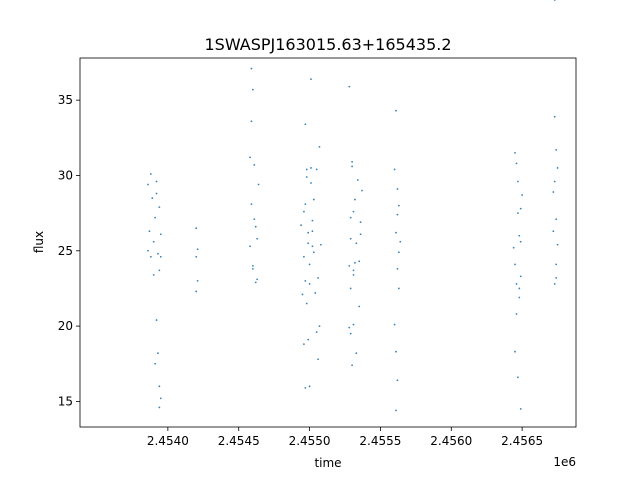 Image resolution: width=640 pixels, height=480 pixels. What do you see at coordinates (564, 462) in the screenshot?
I see `x-axis-offset-label: 1e6` at bounding box center [564, 462].